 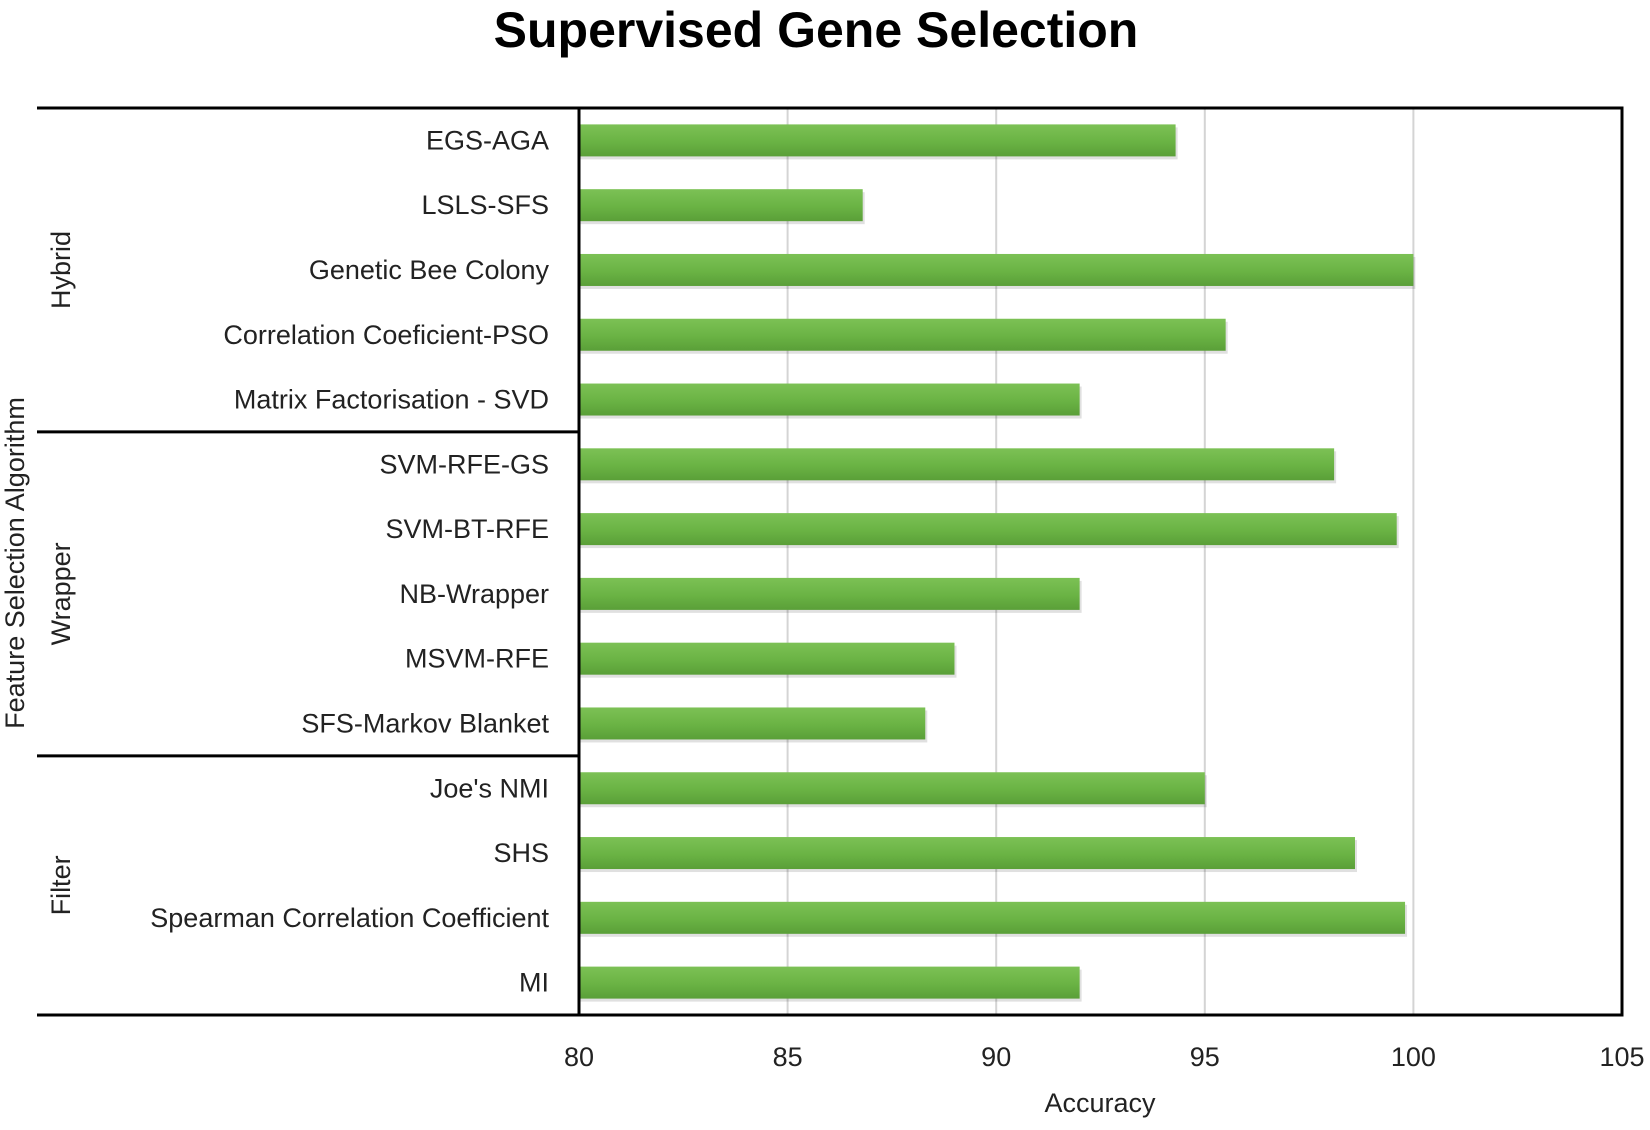 I want to click on group-label-hybrid: Hybrid, so click(x=61, y=270).